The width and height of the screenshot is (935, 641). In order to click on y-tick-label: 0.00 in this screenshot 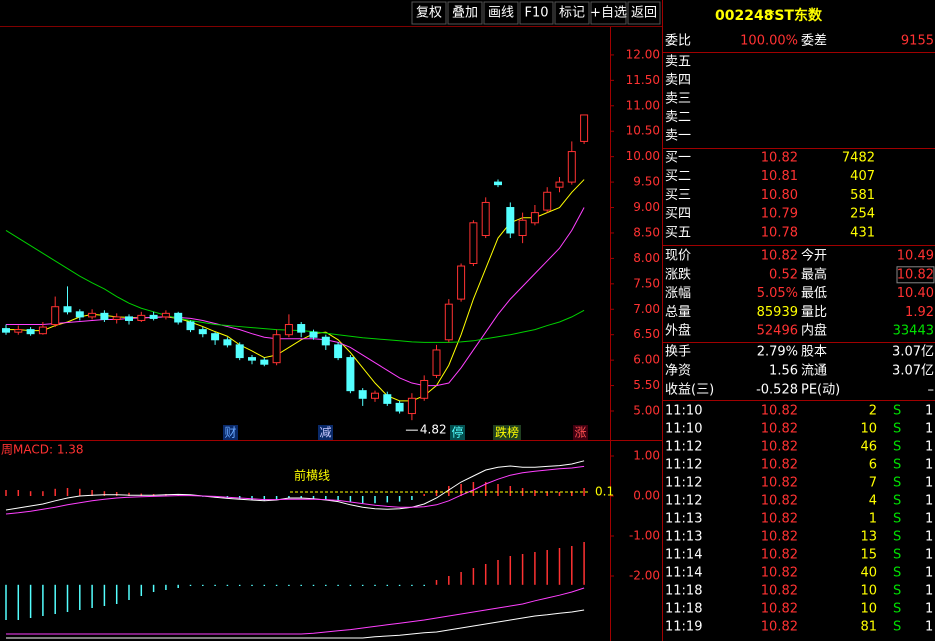, I will do `click(646, 496)`.